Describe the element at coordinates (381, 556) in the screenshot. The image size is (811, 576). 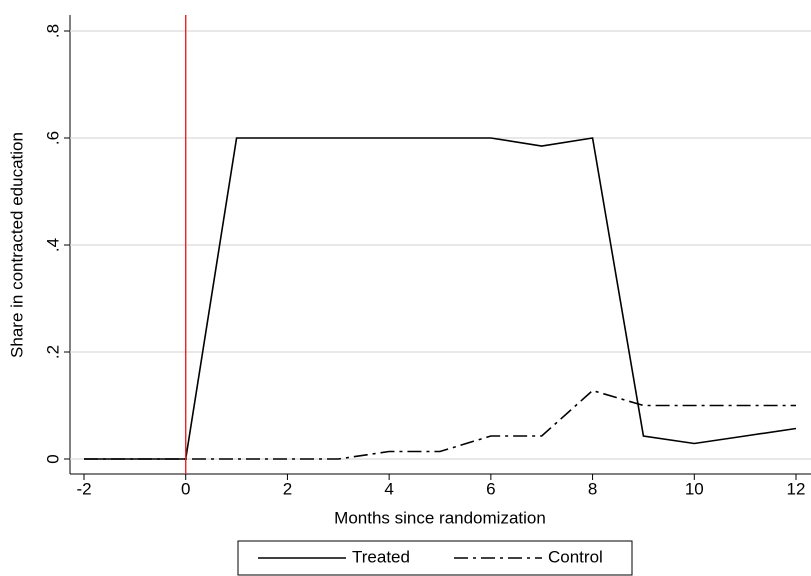
I see `legend-label: Treated` at that location.